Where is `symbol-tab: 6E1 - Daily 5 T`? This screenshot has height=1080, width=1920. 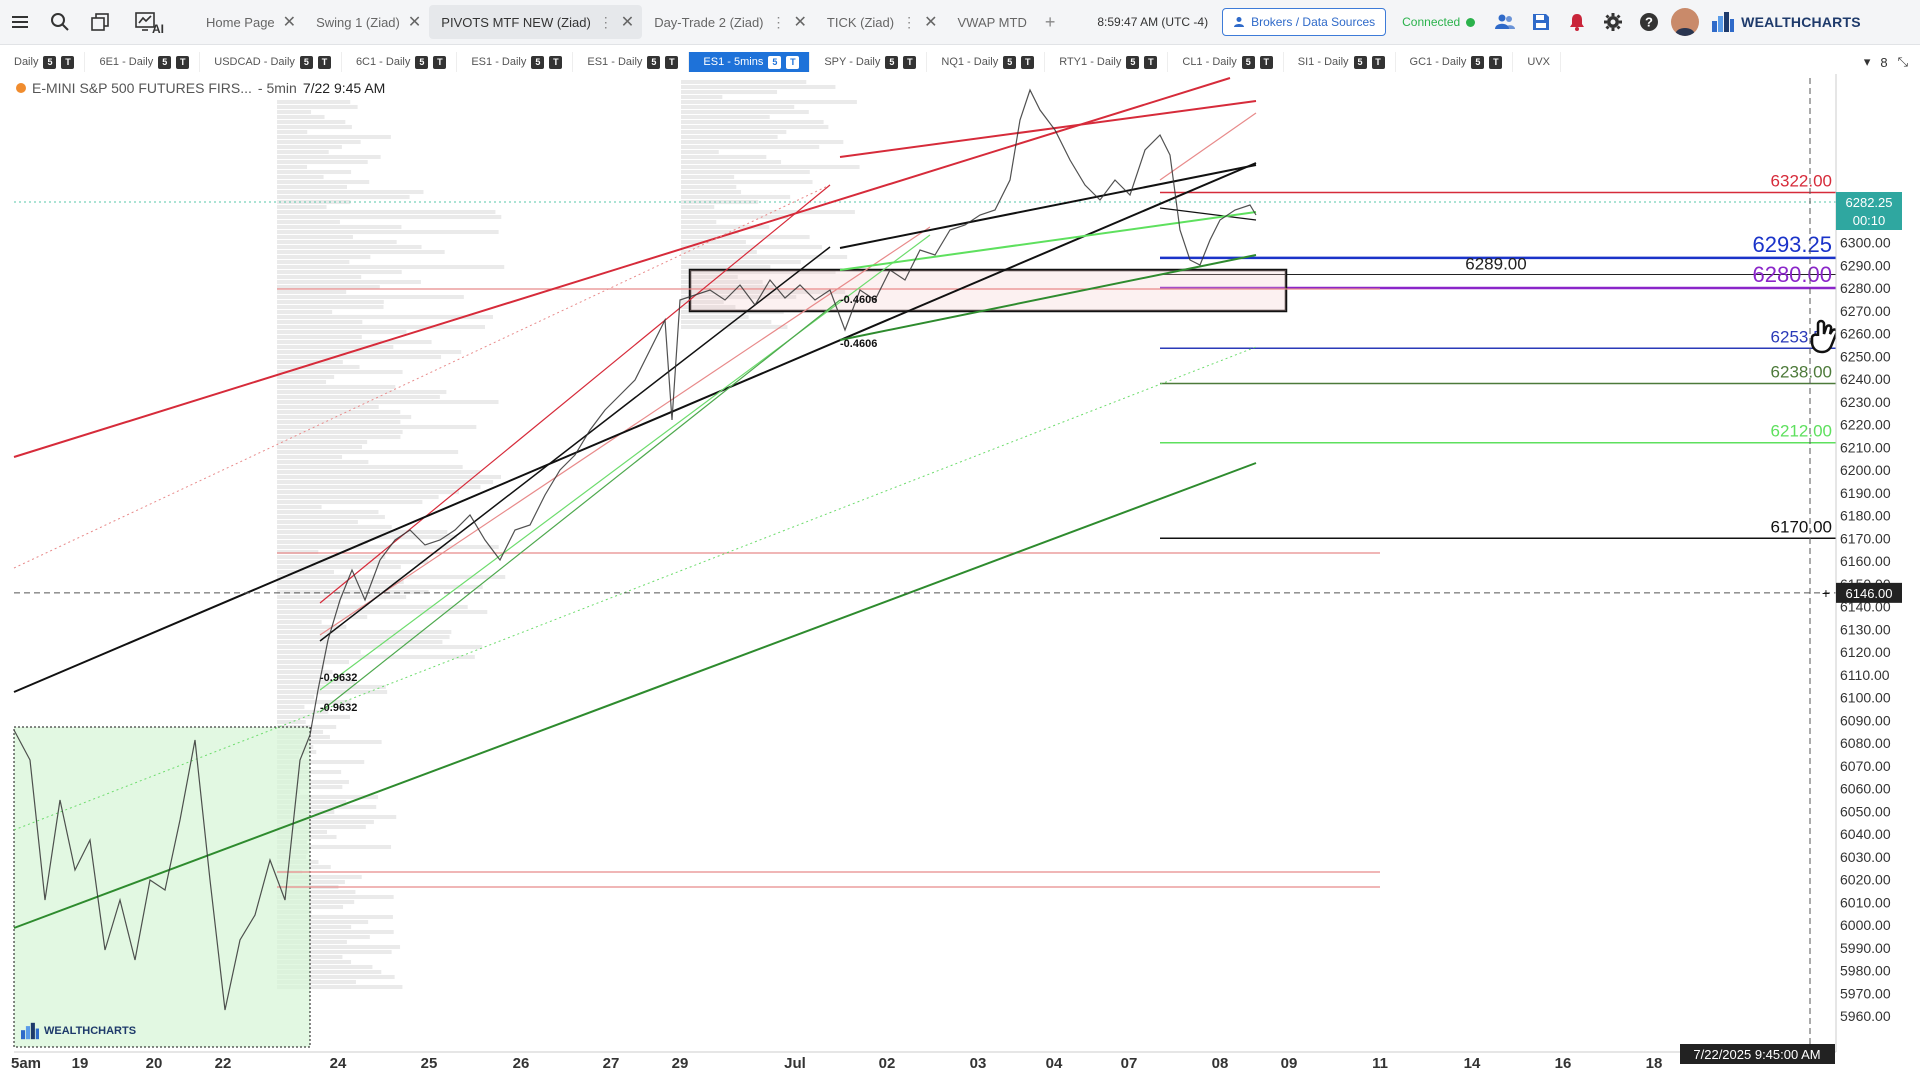 symbol-tab: 6E1 - Daily 5 T is located at coordinates (143, 62).